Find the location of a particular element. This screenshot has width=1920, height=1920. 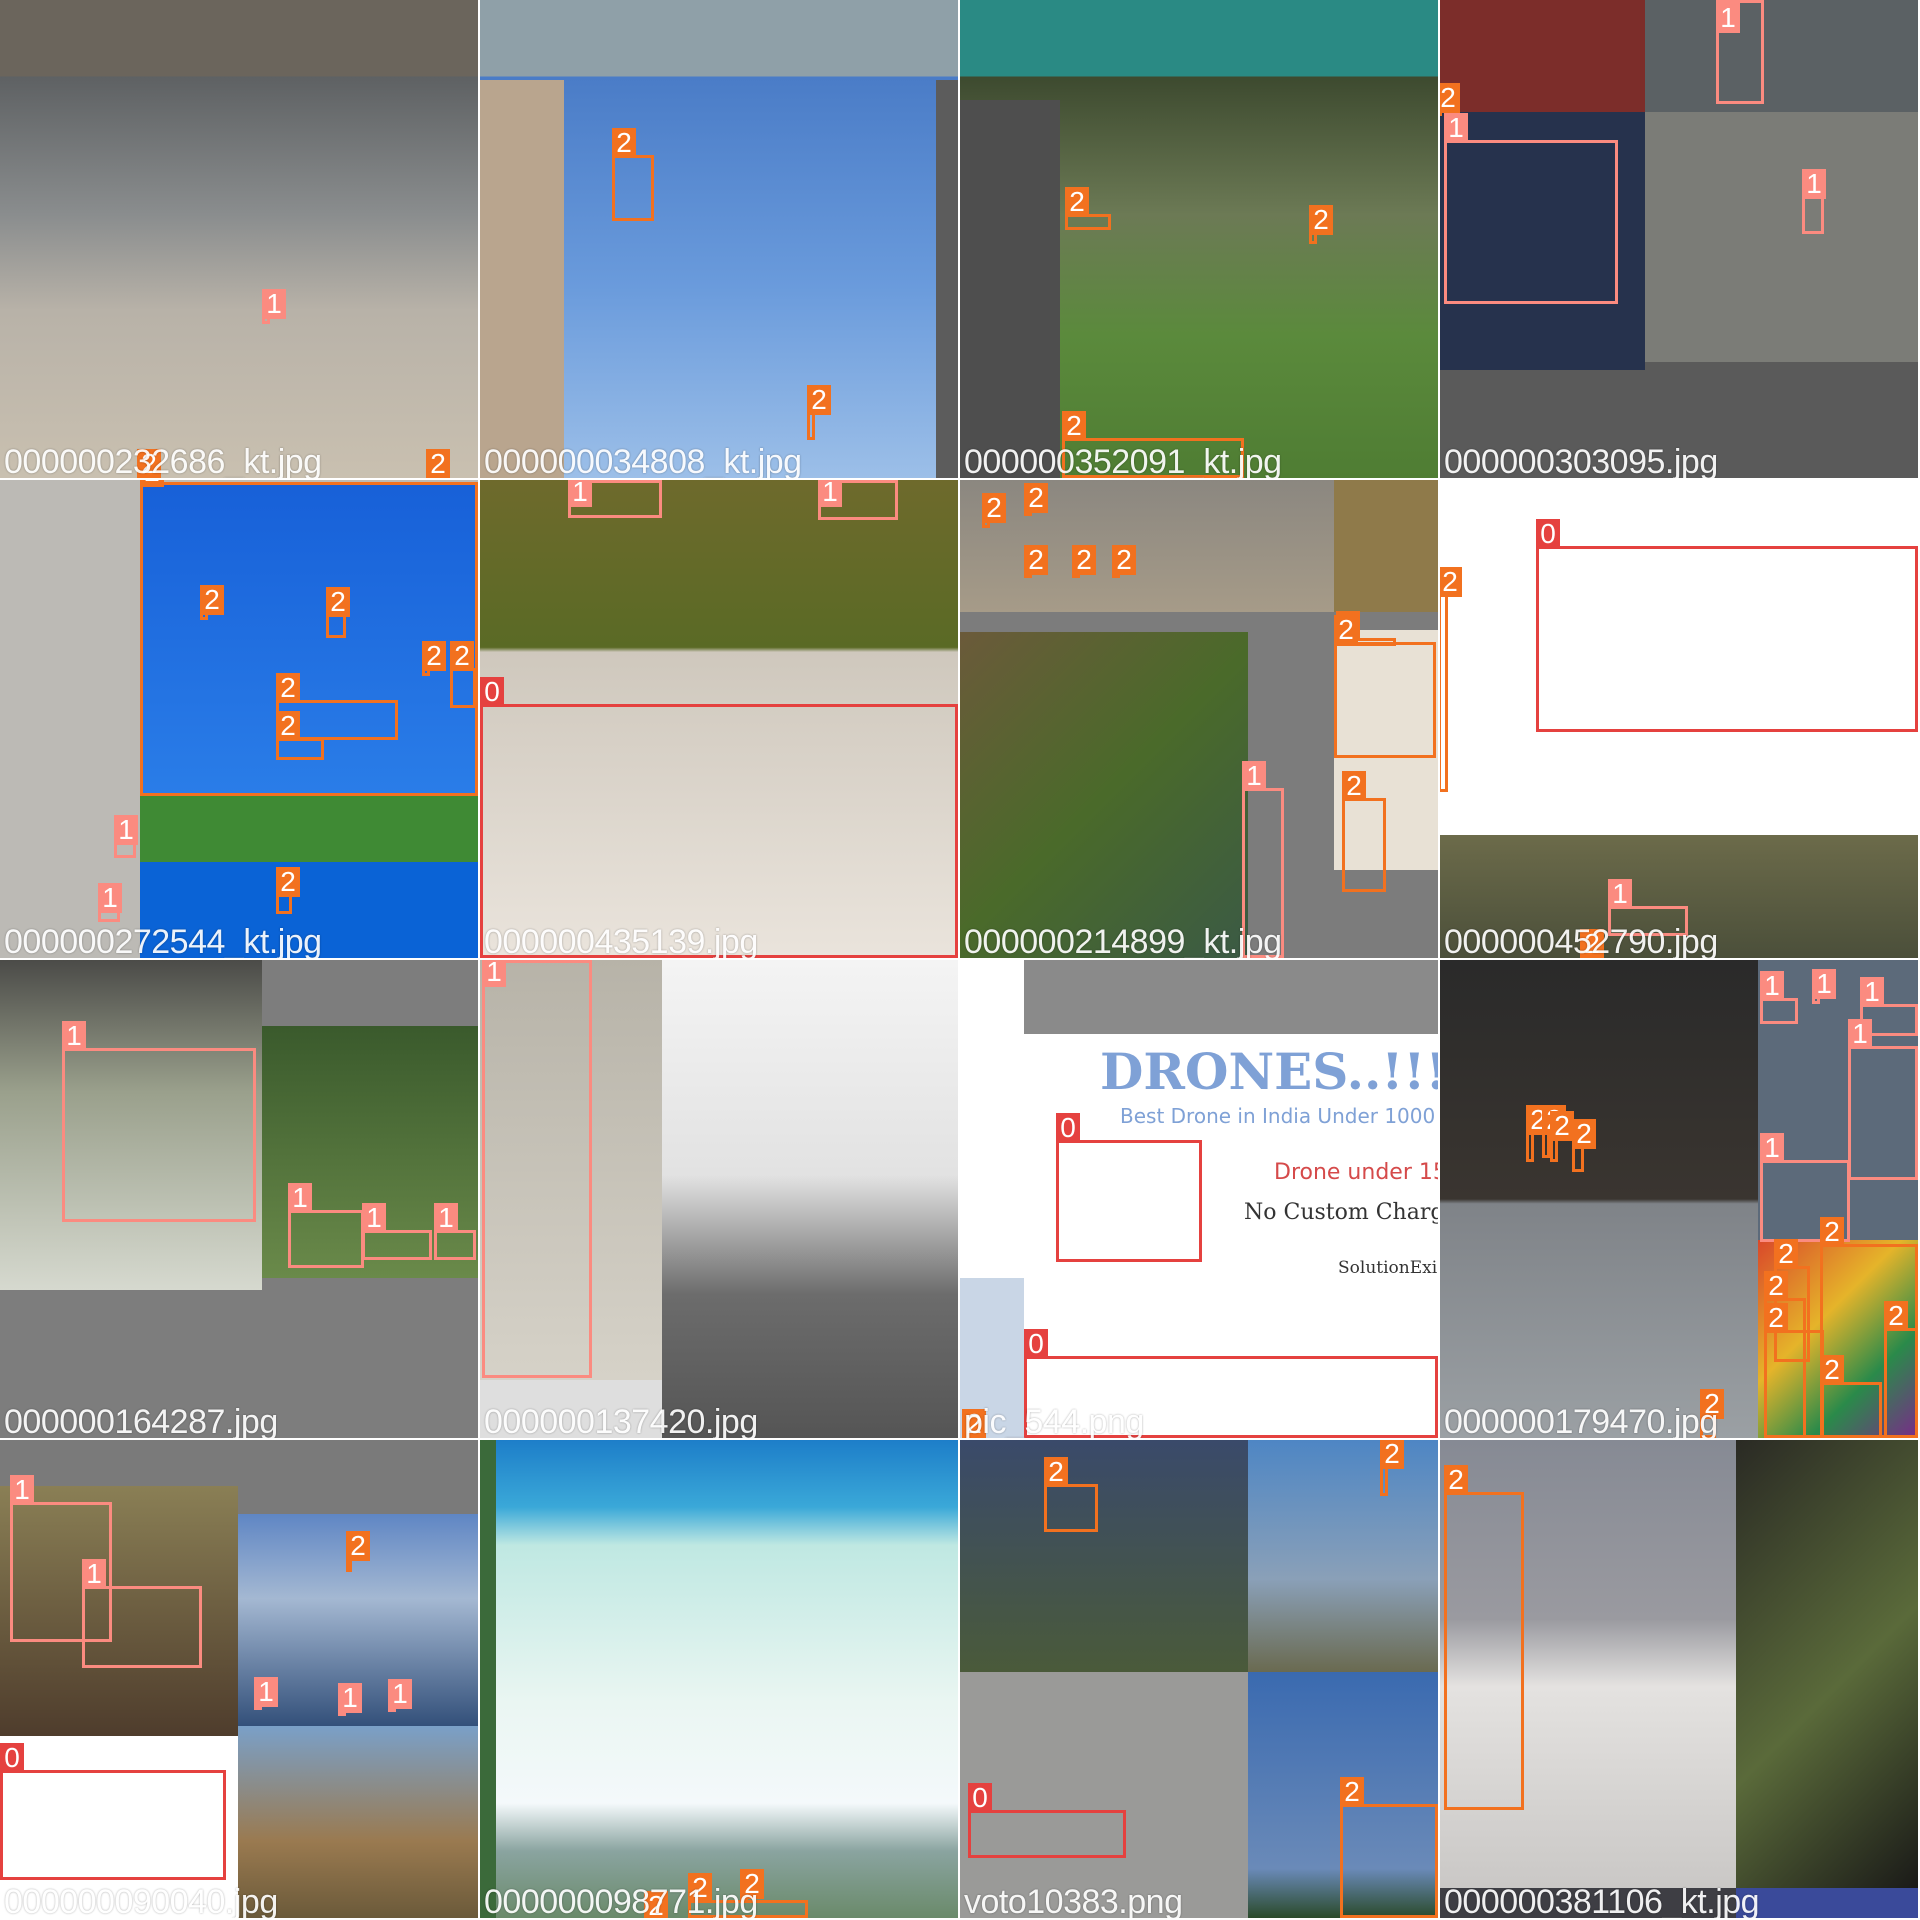

tile-filename: 000000232686_kt.jpg is located at coordinates (163, 460).